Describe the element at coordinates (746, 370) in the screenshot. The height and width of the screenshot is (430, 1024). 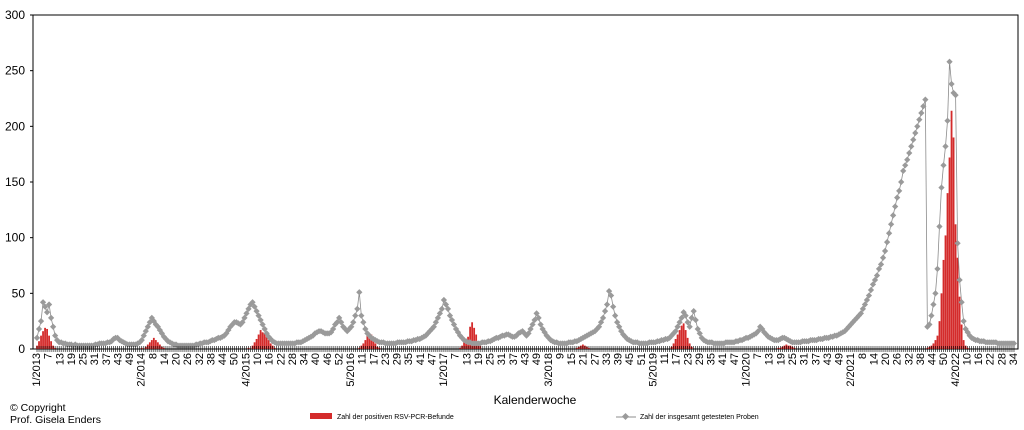
I see `x-tick-label: 1/2020` at that location.